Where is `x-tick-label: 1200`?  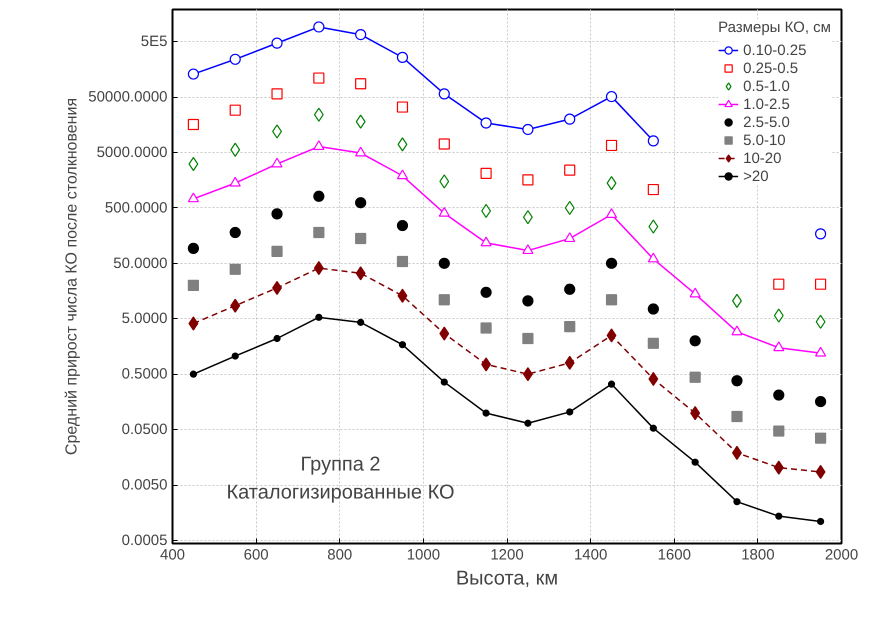 x-tick-label: 1200 is located at coordinates (507, 555).